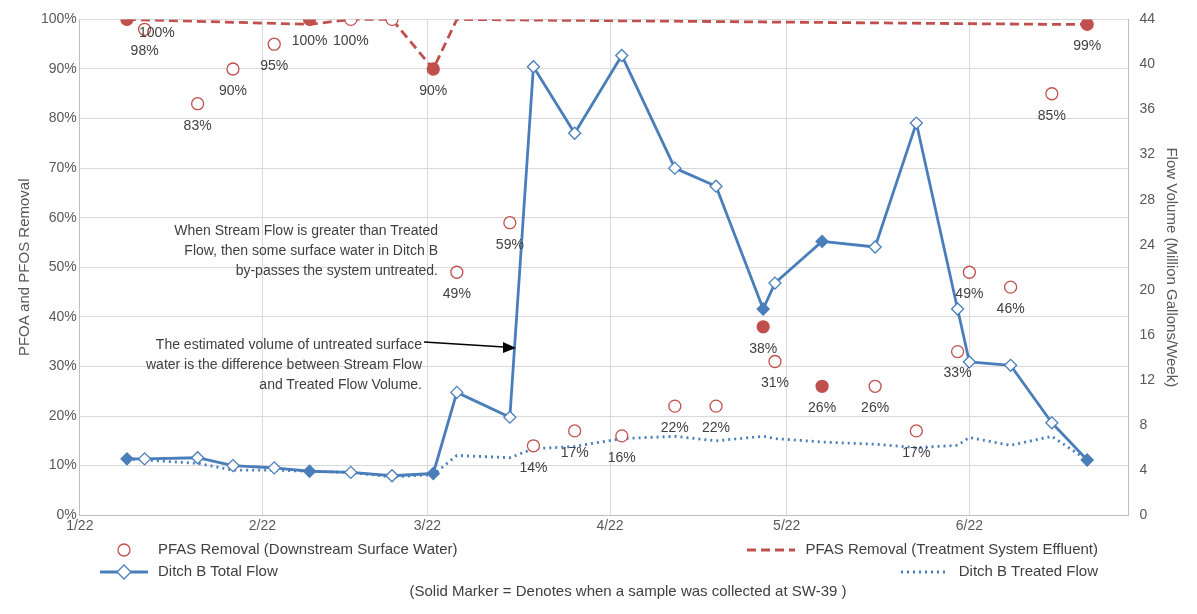 This screenshot has height=614, width=1197. Describe the element at coordinates (62, 216) in the screenshot. I see `y-tick-label: 60%` at that location.